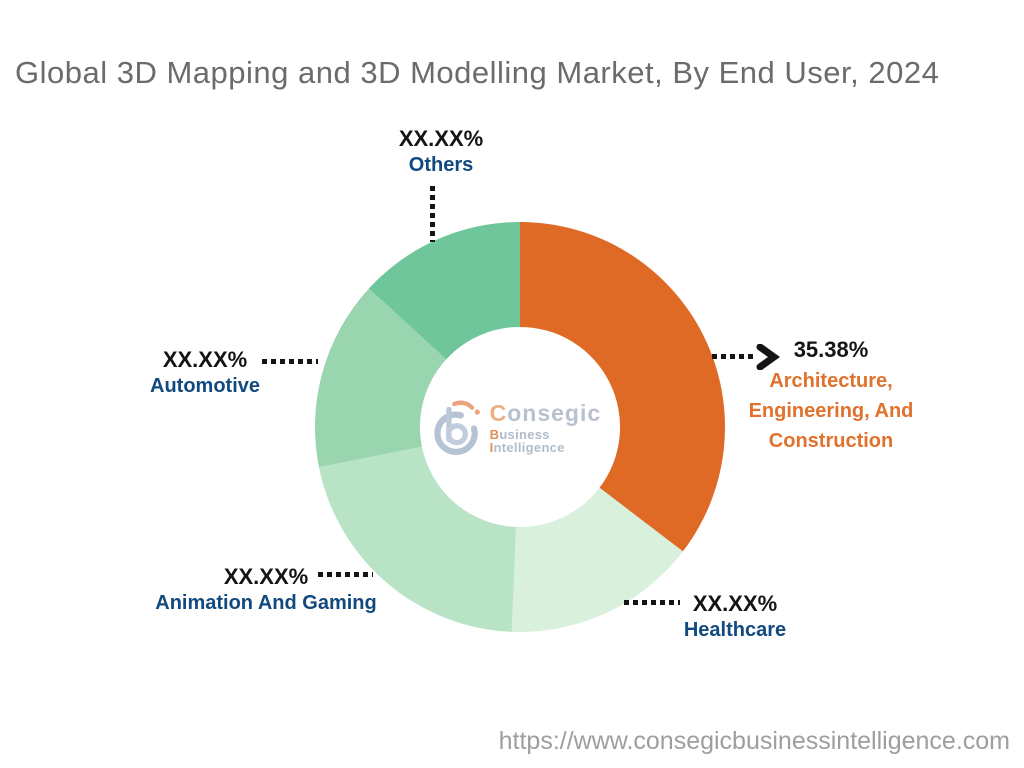  I want to click on logo-tagline-i: I, so click(491, 447).